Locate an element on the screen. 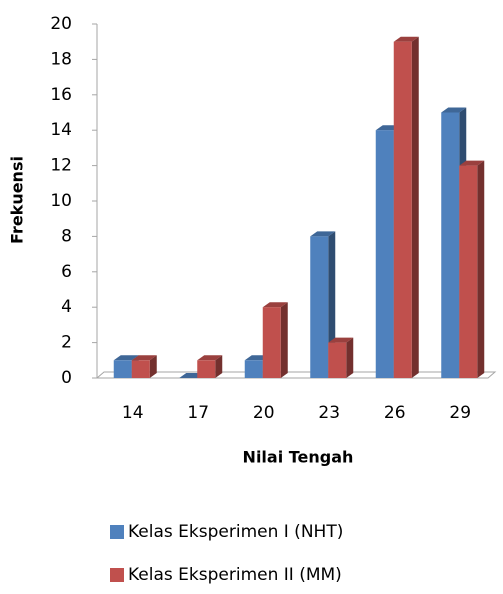 The width and height of the screenshot is (503, 594). x-tick-label: 26 is located at coordinates (395, 413).